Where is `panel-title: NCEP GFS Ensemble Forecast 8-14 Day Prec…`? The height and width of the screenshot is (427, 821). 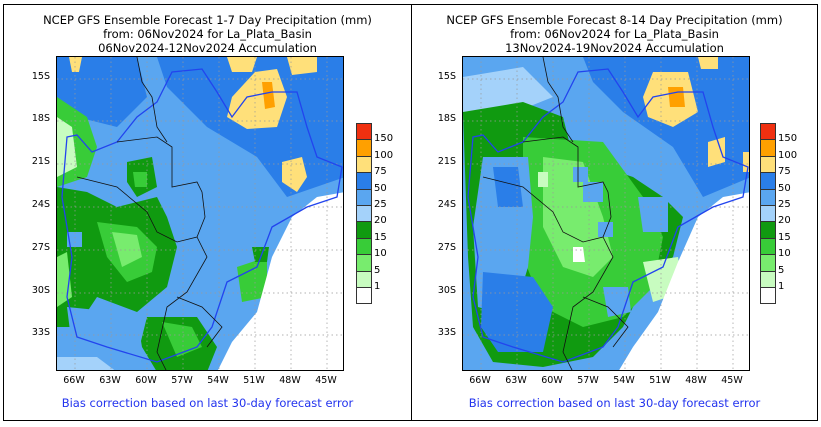 panel-title: NCEP GFS Ensemble Forecast 8-14 Day Prec… is located at coordinates (614, 20).